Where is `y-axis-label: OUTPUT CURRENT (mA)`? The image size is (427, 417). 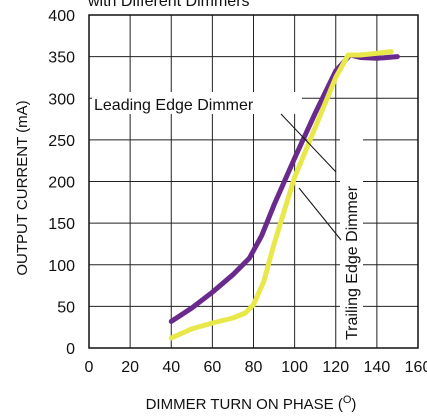 y-axis-label: OUTPUT CURRENT (mA) is located at coordinates (22, 187).